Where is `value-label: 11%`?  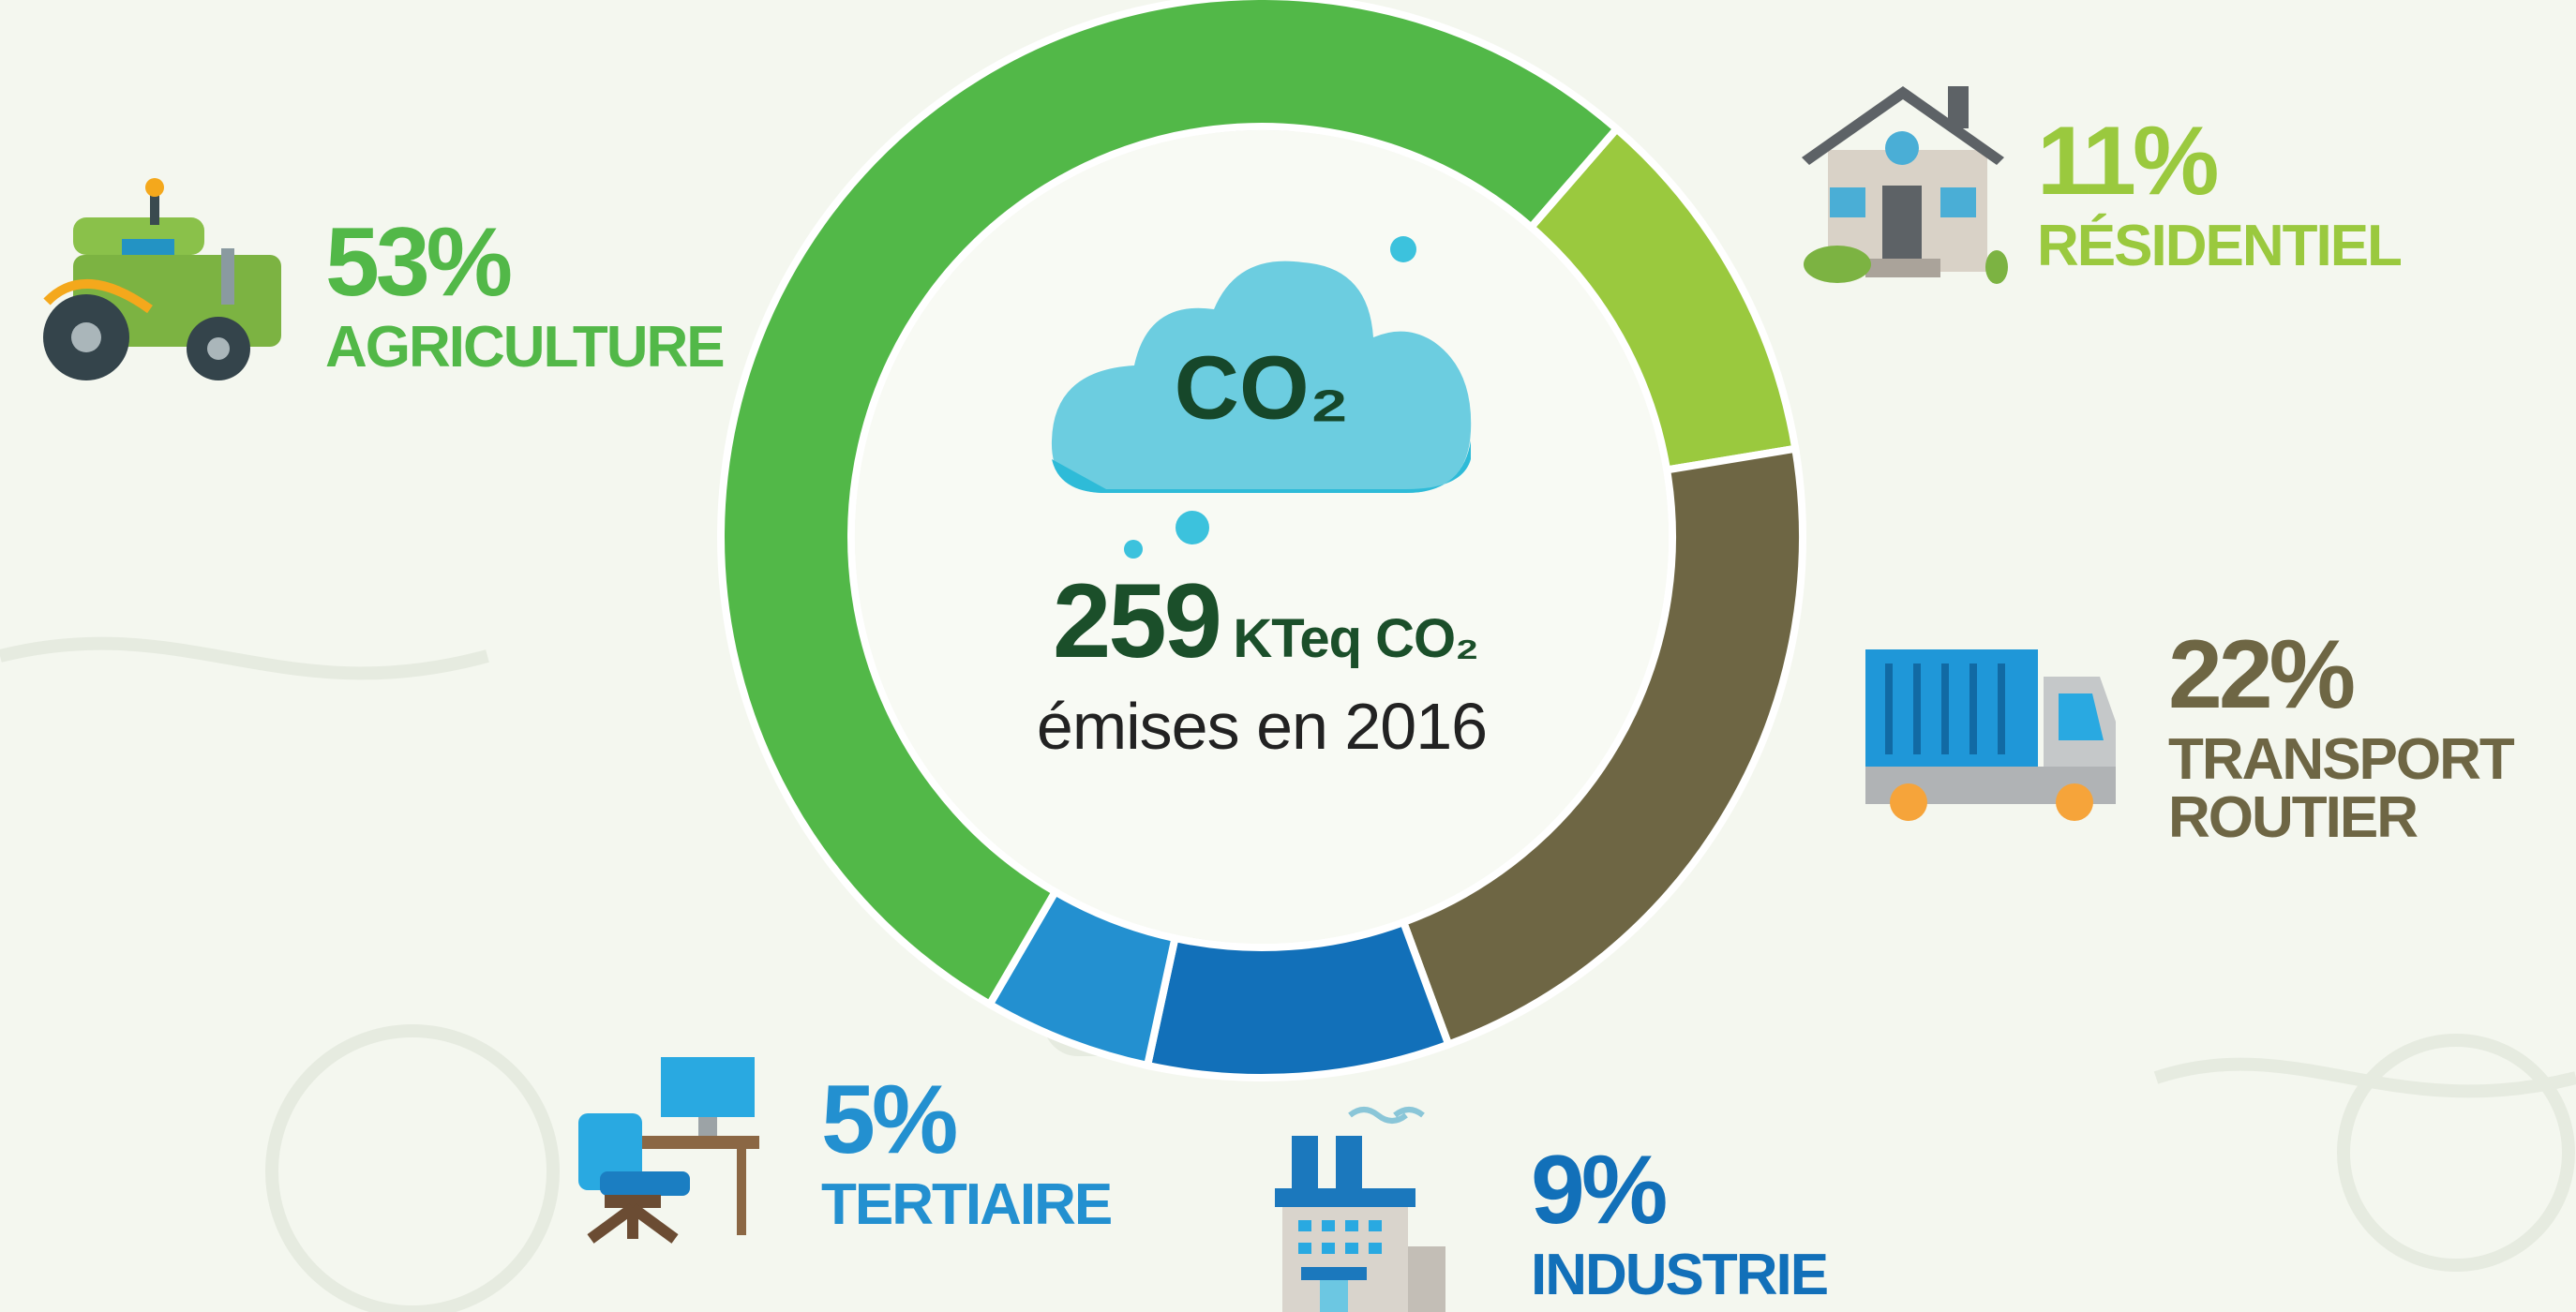 value-label: 11% is located at coordinates (2128, 161).